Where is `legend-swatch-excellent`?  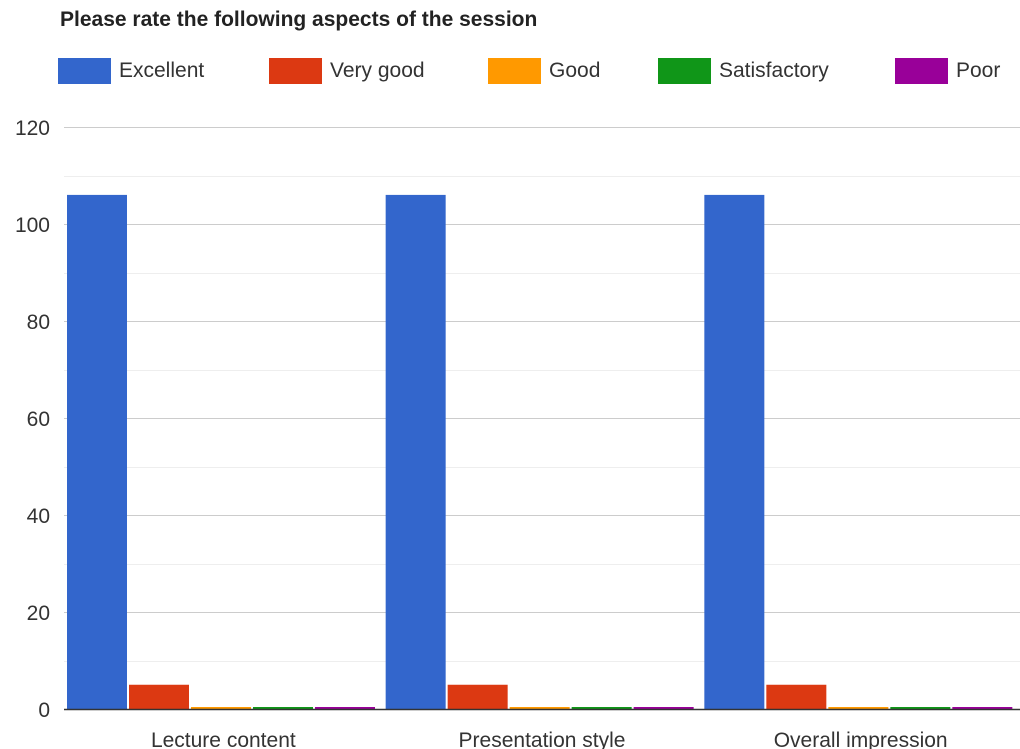 legend-swatch-excellent is located at coordinates (84, 71).